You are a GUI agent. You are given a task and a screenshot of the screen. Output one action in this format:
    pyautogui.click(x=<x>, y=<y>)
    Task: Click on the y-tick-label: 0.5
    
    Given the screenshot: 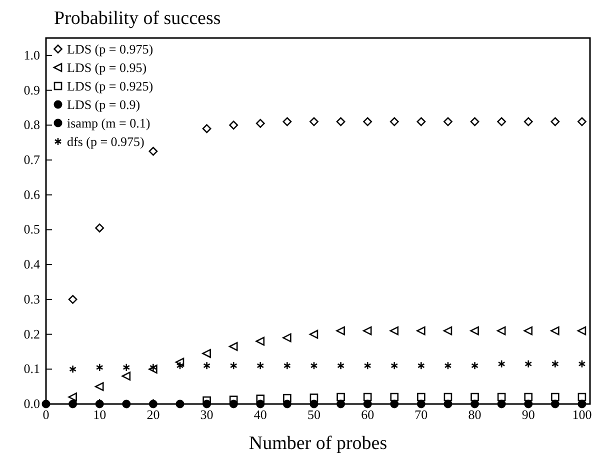 What is the action you would take?
    pyautogui.click(x=32, y=229)
    